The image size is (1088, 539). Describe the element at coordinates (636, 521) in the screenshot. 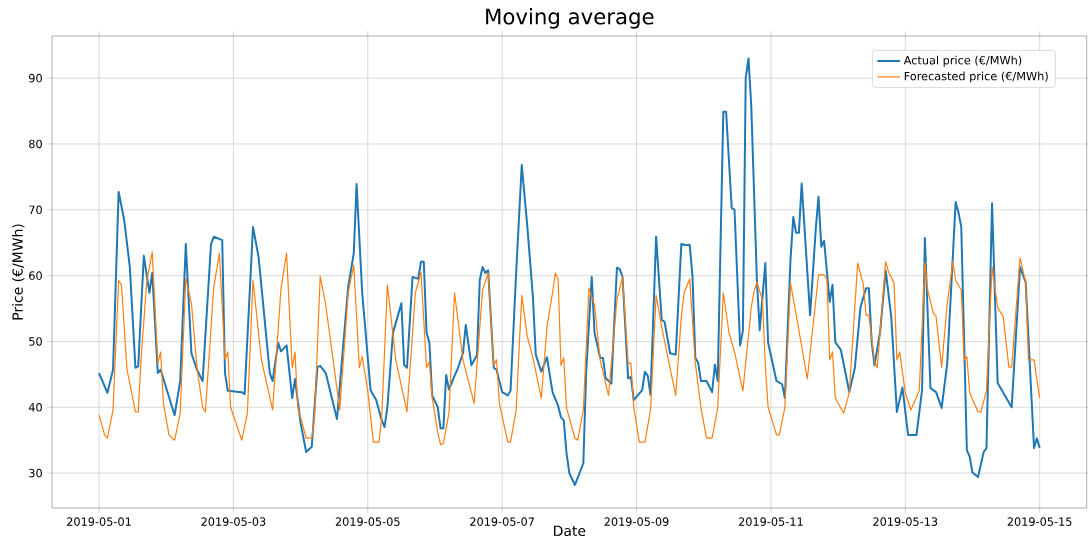

I see `x-tick-label: 2019-05-09` at that location.